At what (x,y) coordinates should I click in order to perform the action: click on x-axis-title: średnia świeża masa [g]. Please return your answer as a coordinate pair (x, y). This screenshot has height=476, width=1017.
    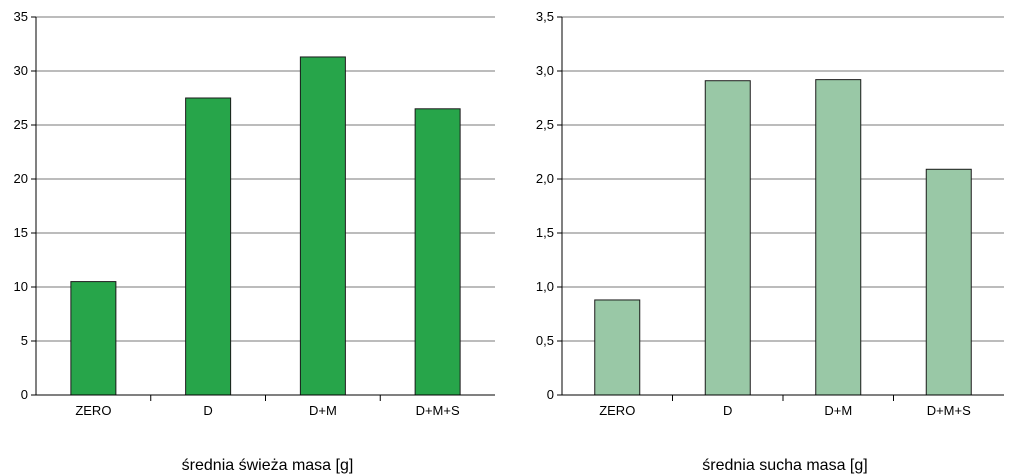
    Looking at the image, I should click on (268, 465).